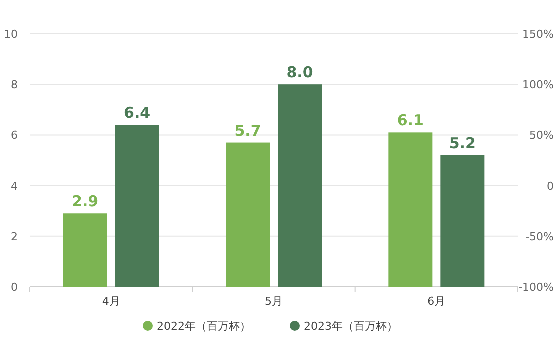 Image resolution: width=560 pixels, height=348 pixels. What do you see at coordinates (14, 186) in the screenshot?
I see `y-tick-label: 4` at bounding box center [14, 186].